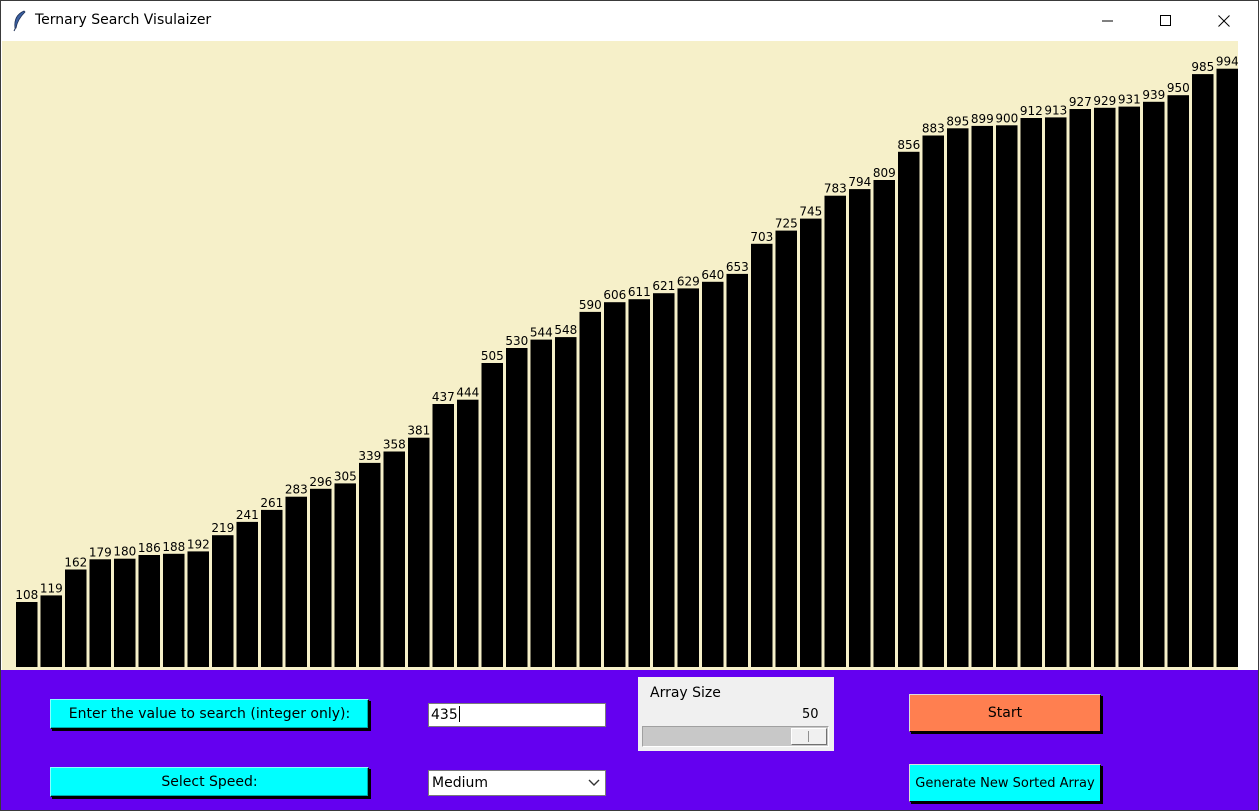 The height and width of the screenshot is (811, 1259). What do you see at coordinates (1153, 95) in the screenshot?
I see `bar-value-label: 939` at bounding box center [1153, 95].